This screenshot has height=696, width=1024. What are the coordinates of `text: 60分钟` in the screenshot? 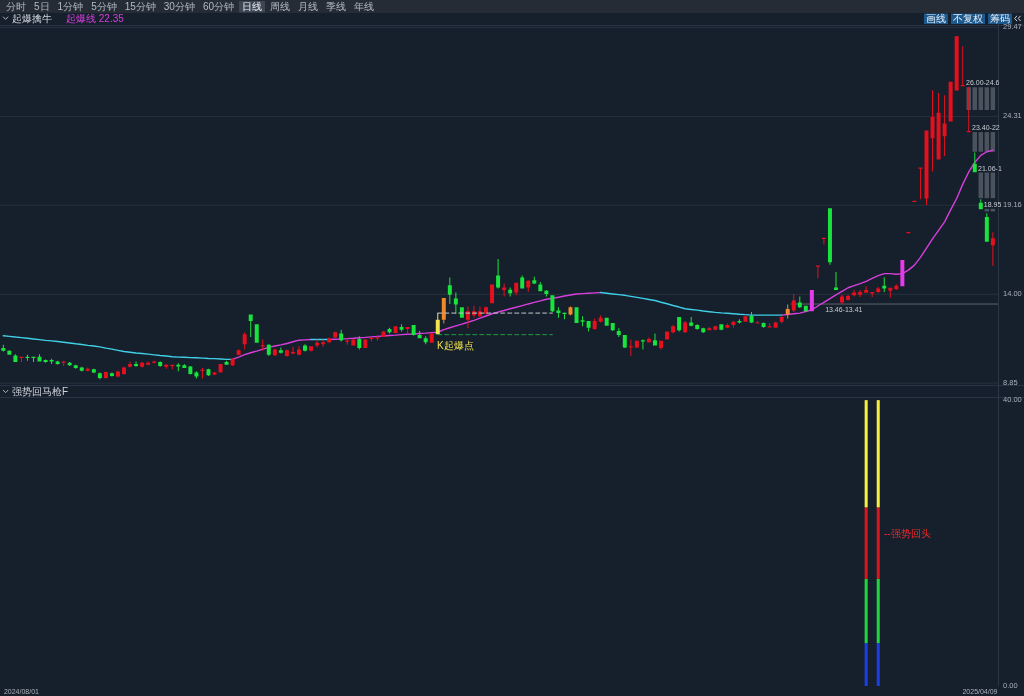 It's located at (218, 7).